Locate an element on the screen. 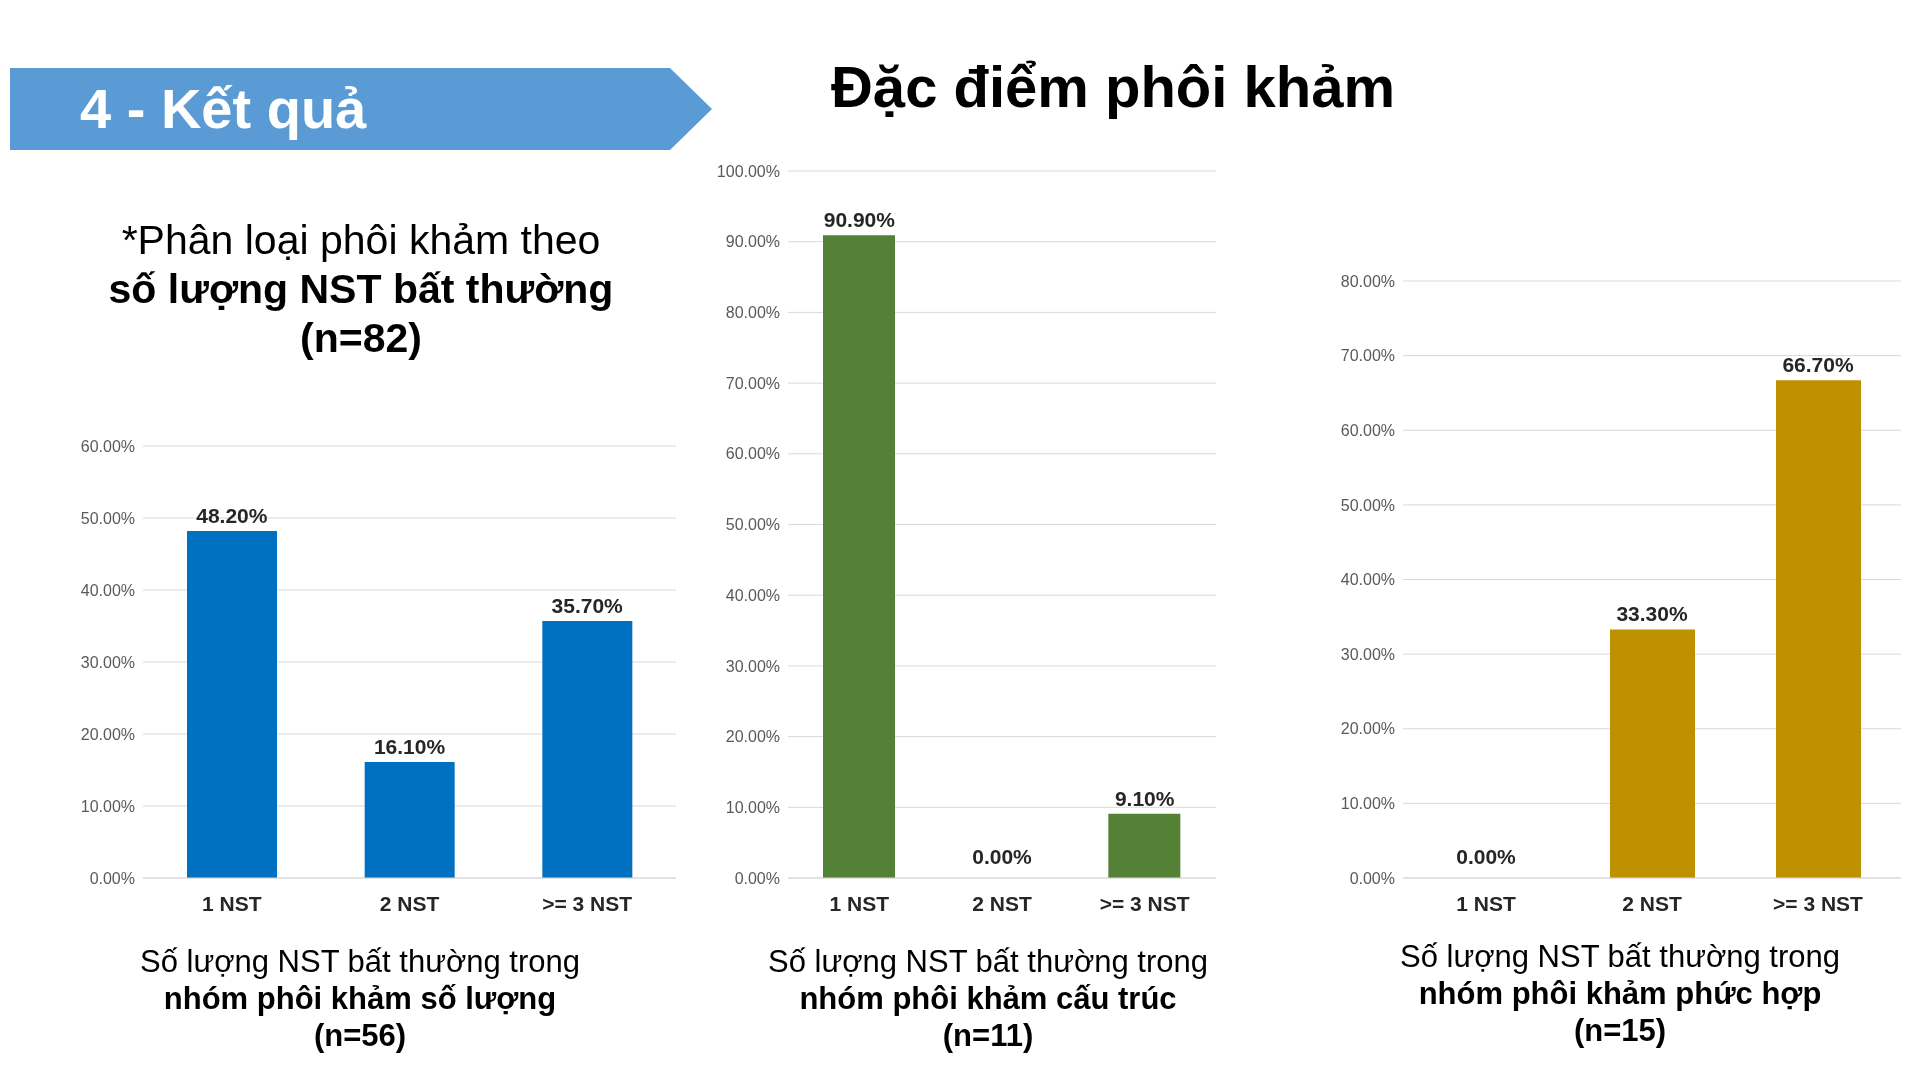 Image resolution: width=1920 pixels, height=1080 pixels. y-tick-label: 100.00% is located at coordinates (748, 171).